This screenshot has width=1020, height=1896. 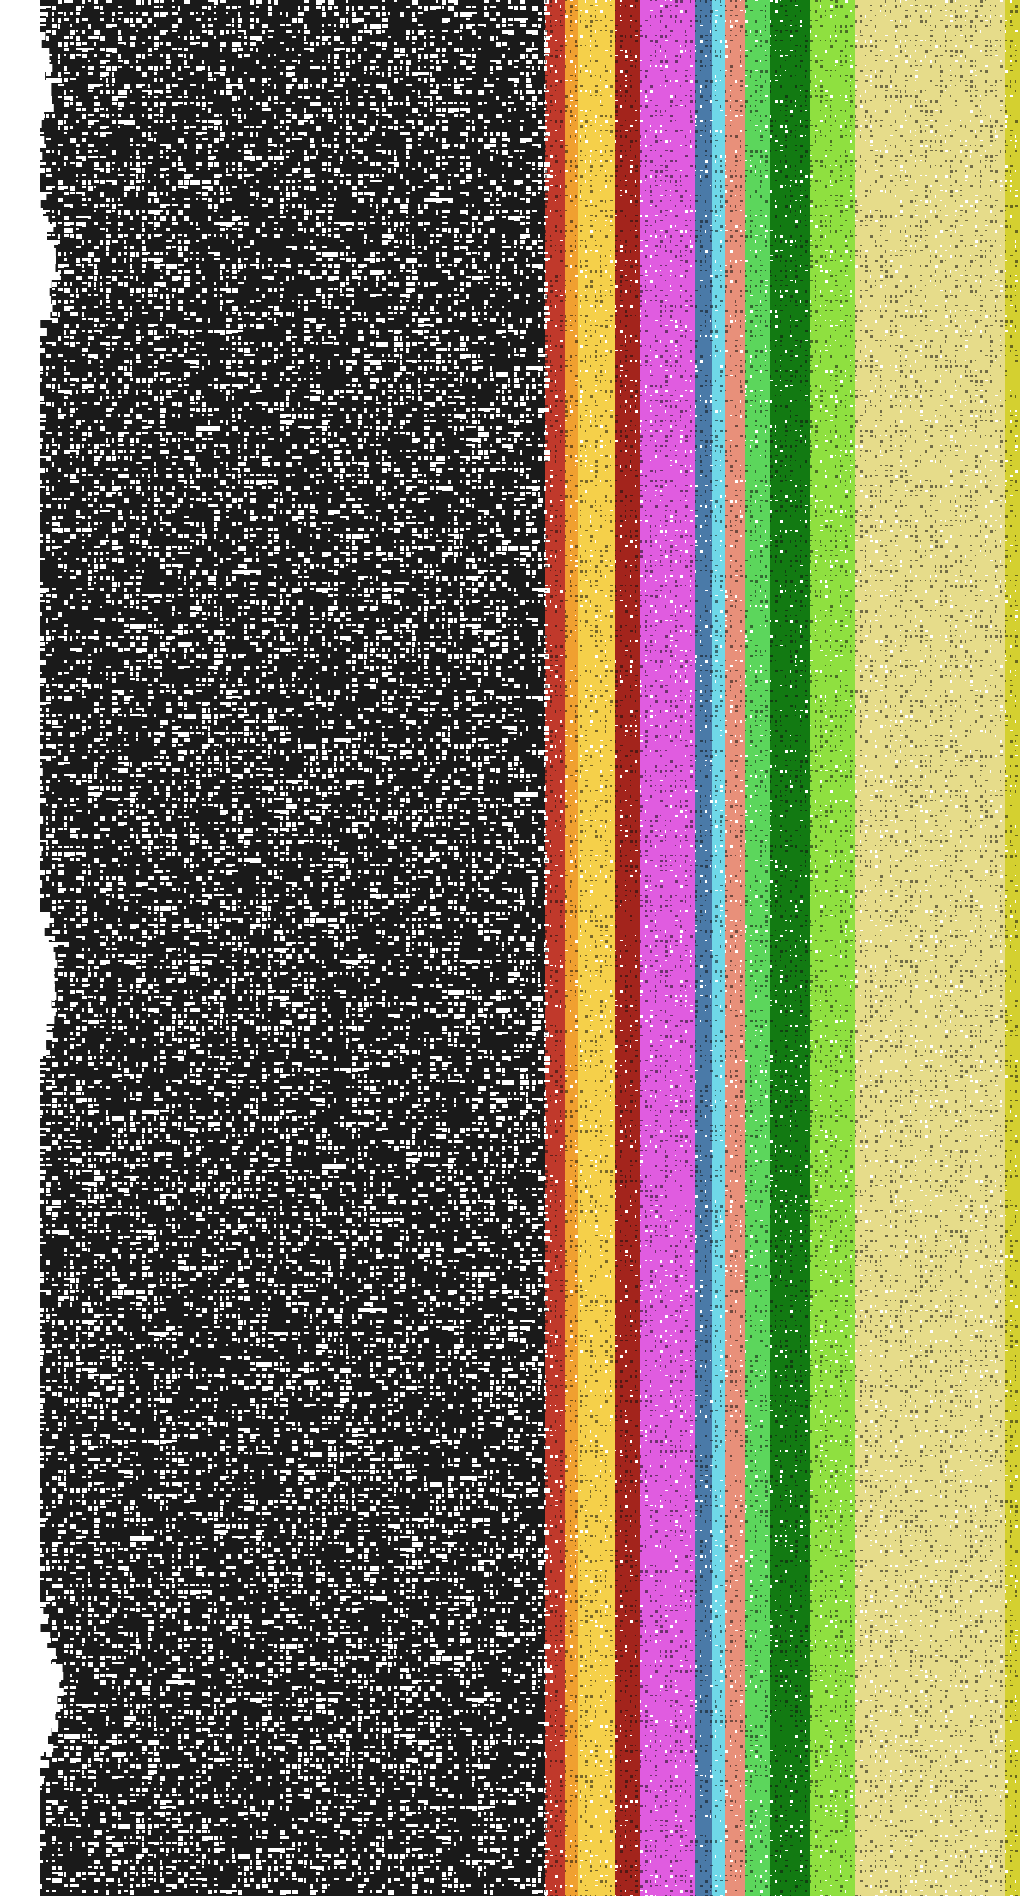 I want to click on dark-red-stripe, so click(x=627, y=948).